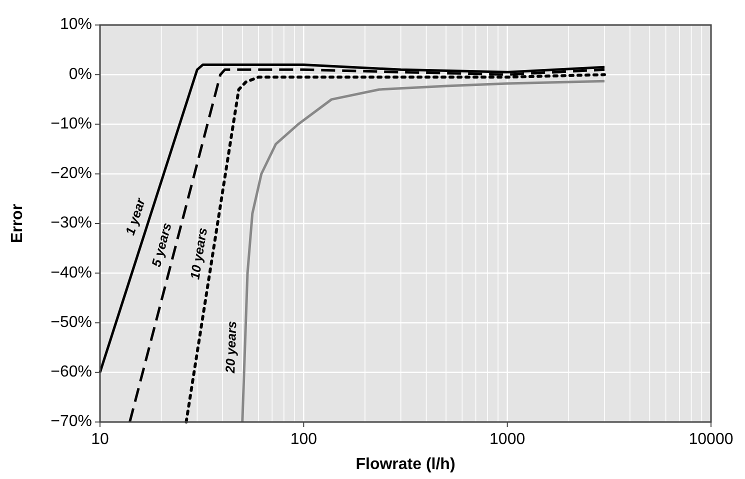  I want to click on text: 1 year, so click(135, 216).